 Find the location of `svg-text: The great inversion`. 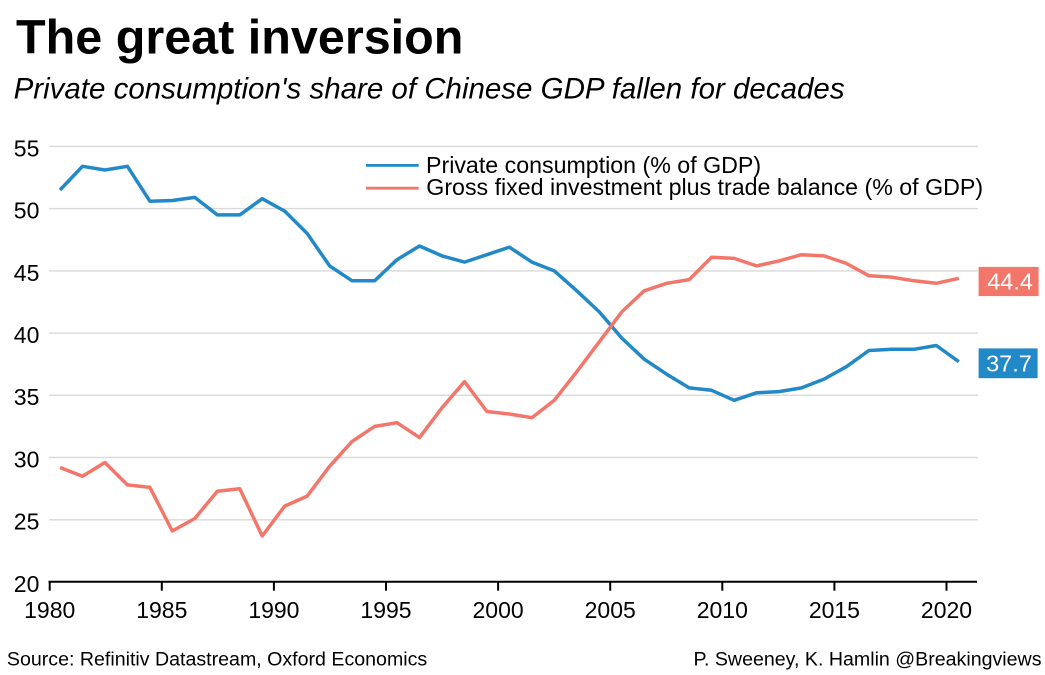

svg-text: The great inversion is located at coordinates (239, 38).